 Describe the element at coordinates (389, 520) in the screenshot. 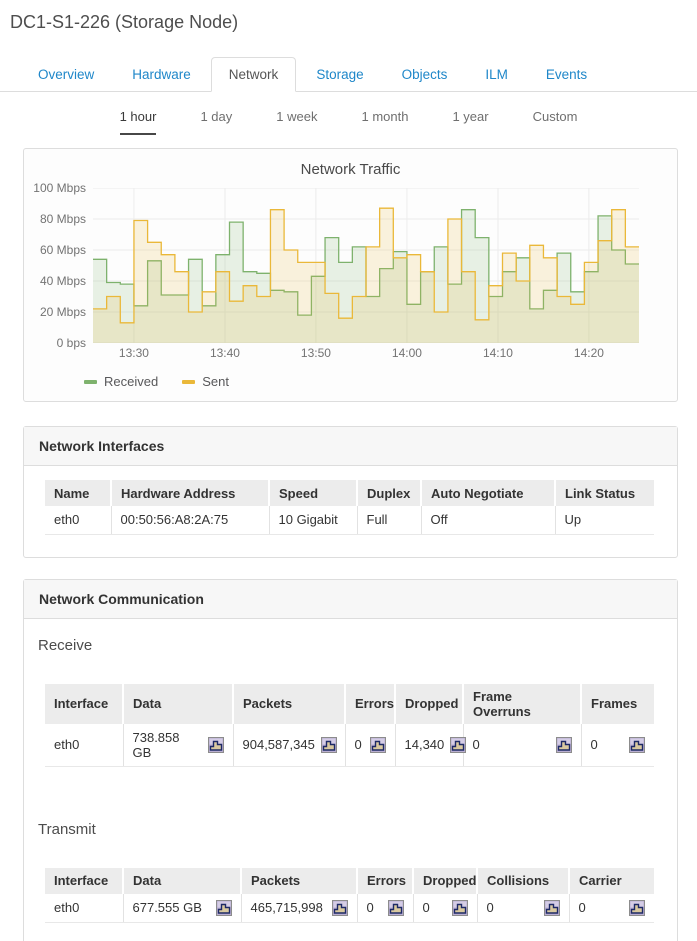

I see `cell-duplex: Full` at that location.